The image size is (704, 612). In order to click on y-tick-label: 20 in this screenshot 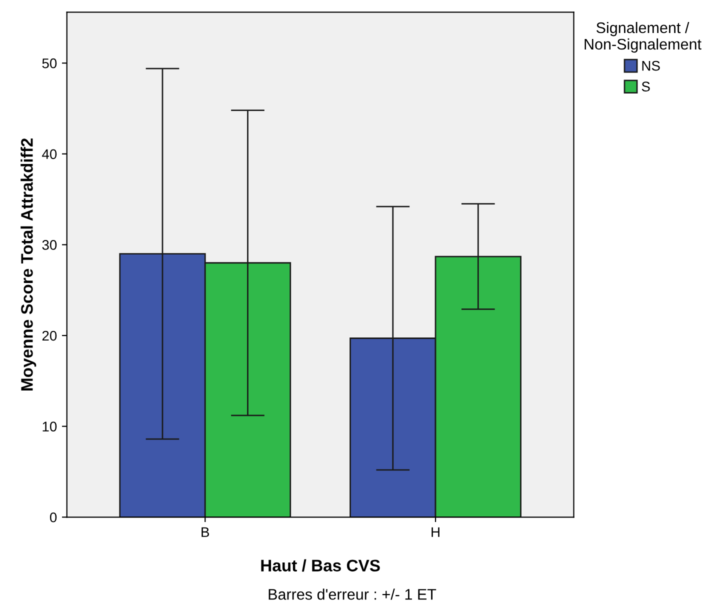, I will do `click(49, 335)`.